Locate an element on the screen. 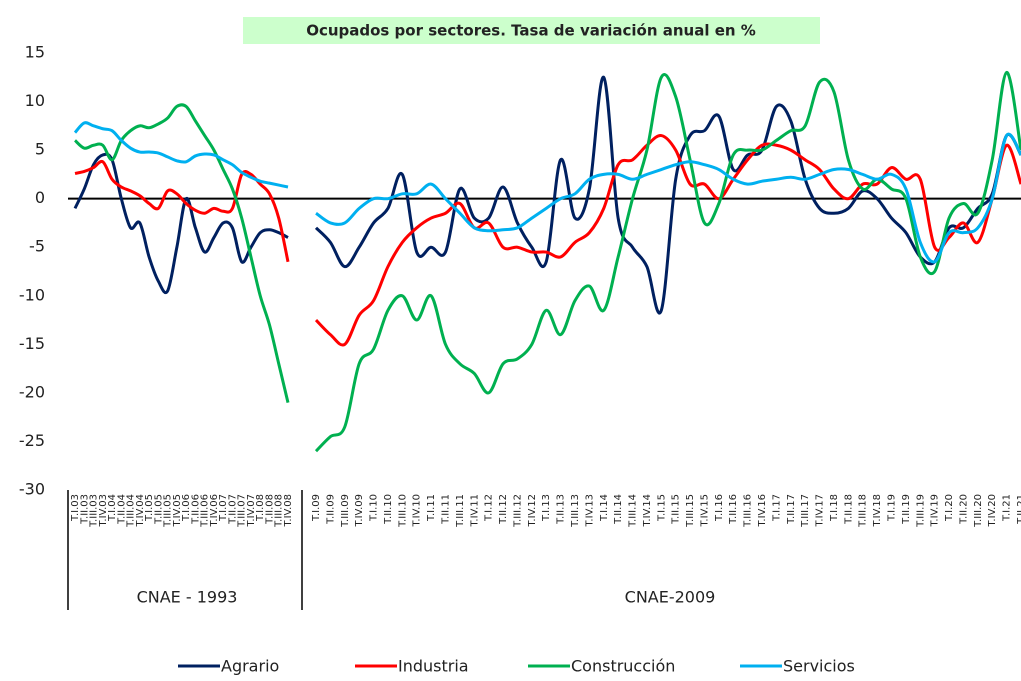 The width and height of the screenshot is (1021, 681). x-tick-label: T.III.04 is located at coordinates (131, 511).